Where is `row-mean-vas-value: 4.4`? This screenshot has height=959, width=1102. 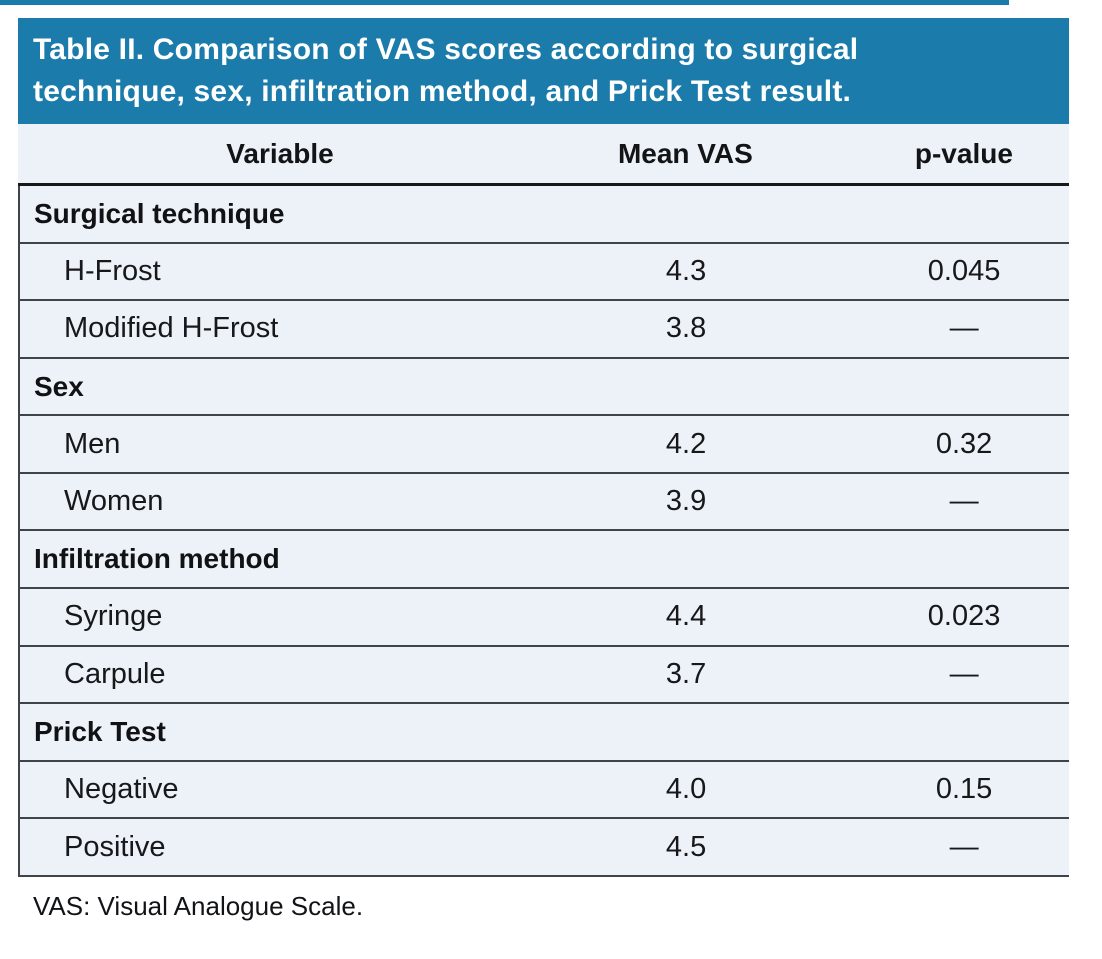
row-mean-vas-value: 4.4 is located at coordinates (686, 616).